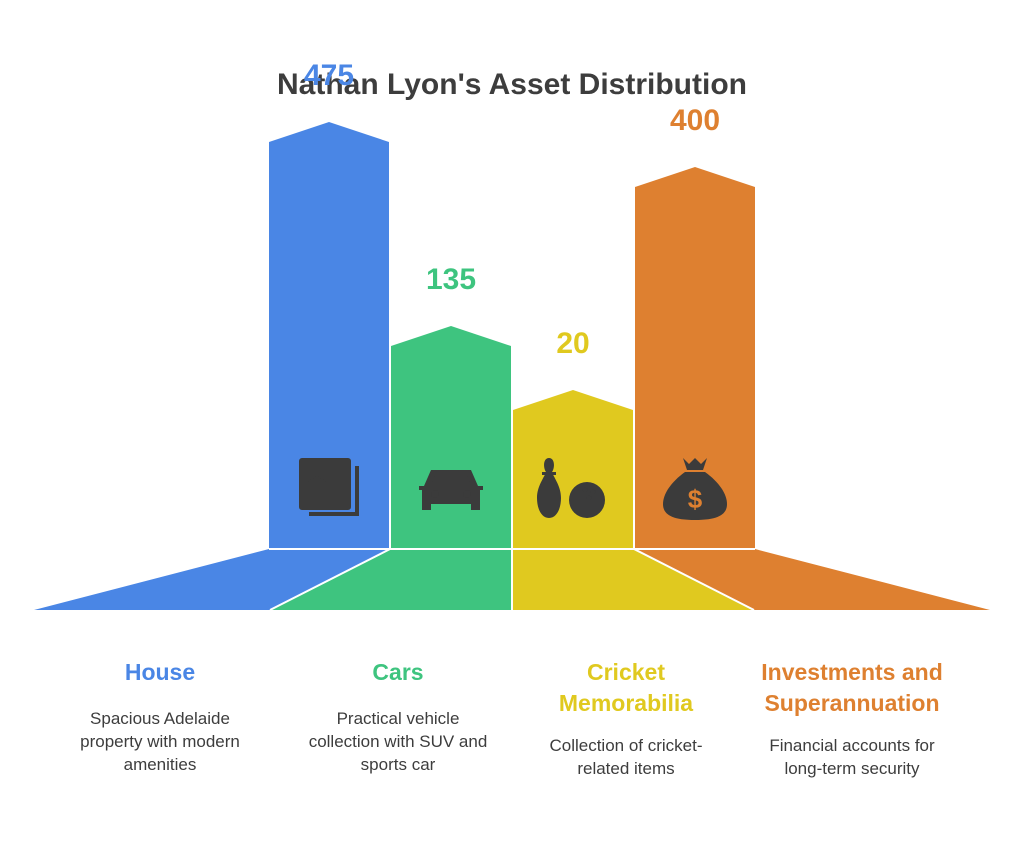 The height and width of the screenshot is (856, 1024). I want to click on category-label-1: House, so click(160, 672).